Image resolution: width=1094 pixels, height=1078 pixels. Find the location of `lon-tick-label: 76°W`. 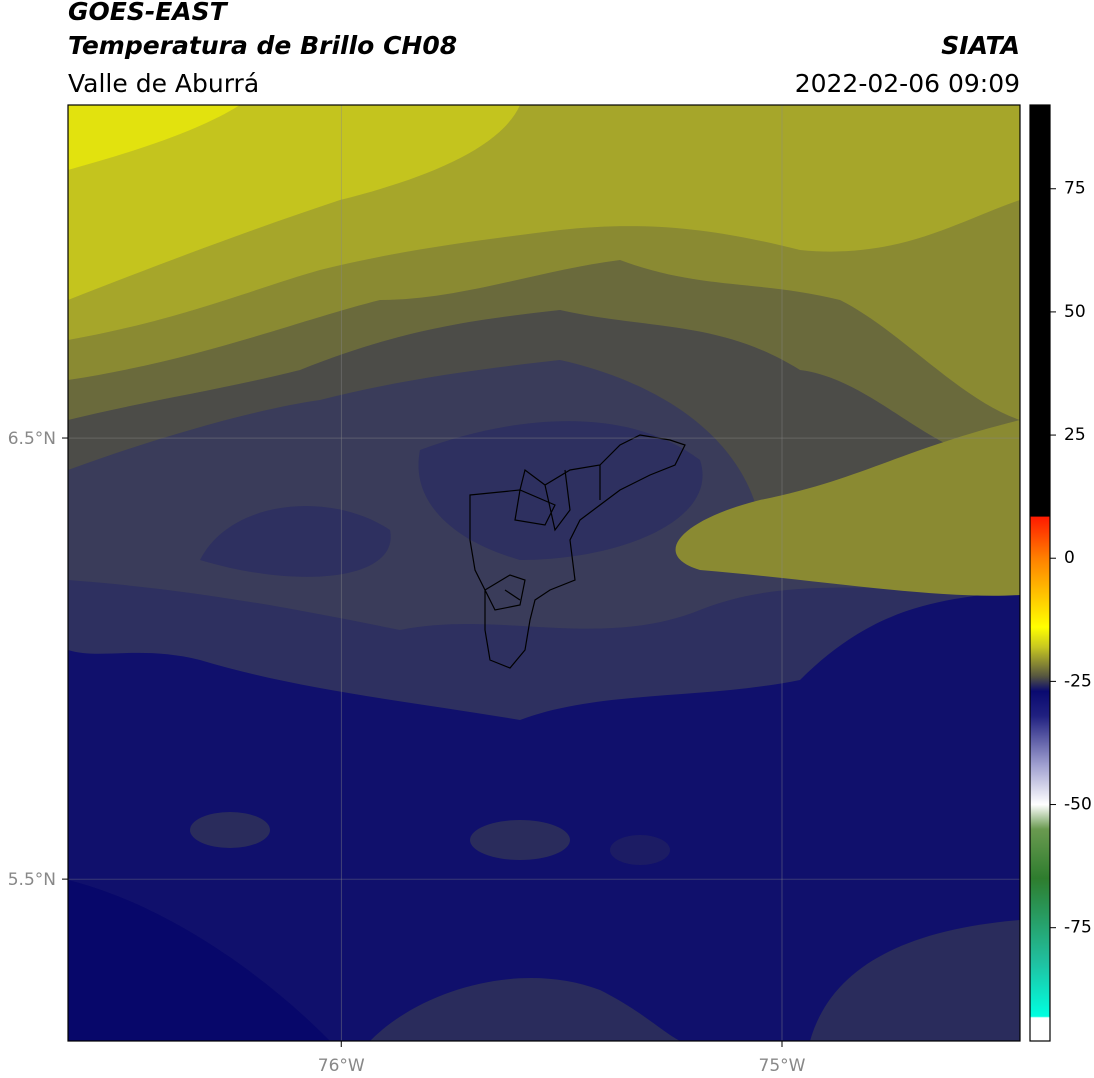

lon-tick-label: 76°W is located at coordinates (341, 1066).